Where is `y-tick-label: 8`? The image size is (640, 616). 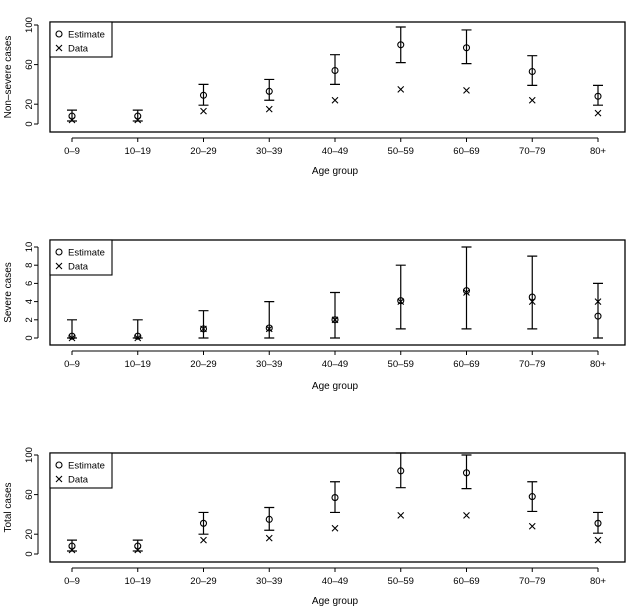 y-tick-label: 8 is located at coordinates (29, 265).